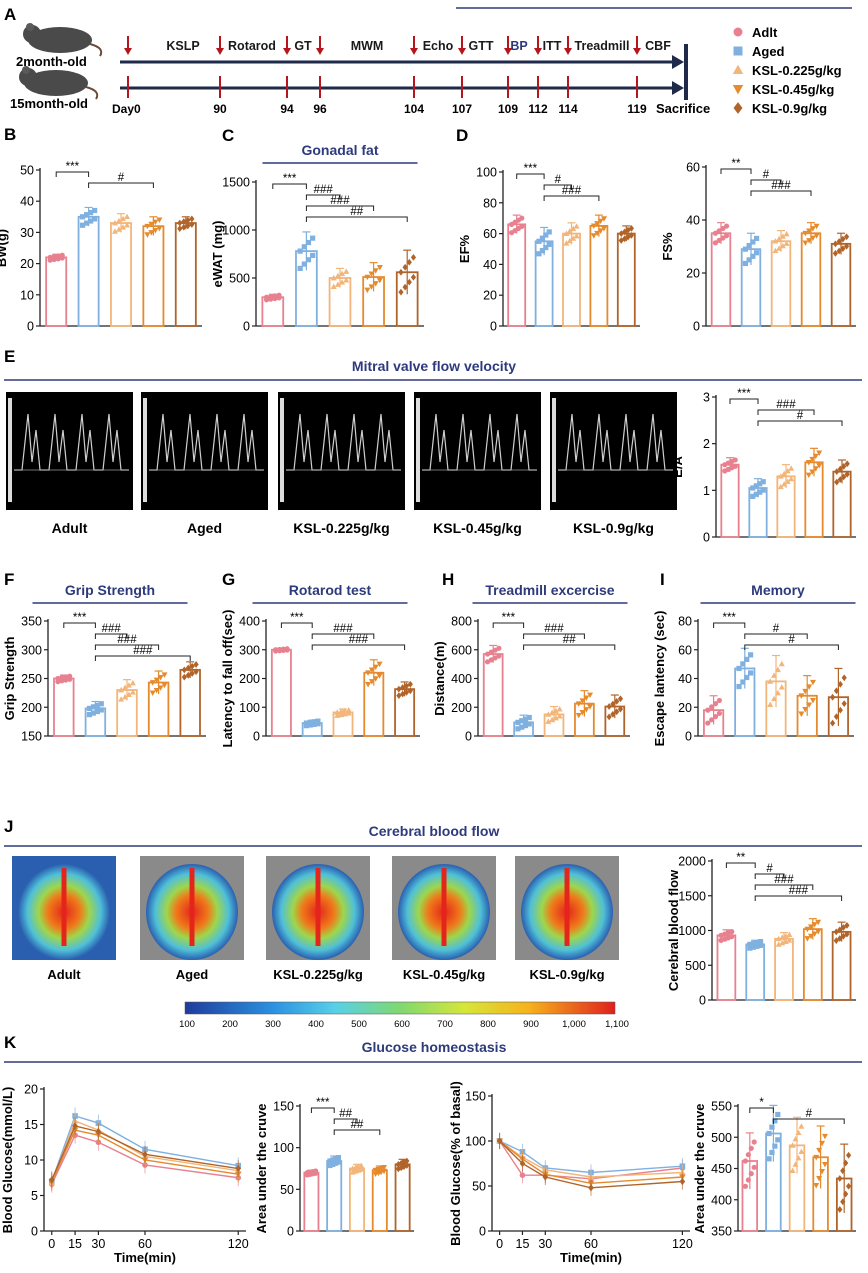  What do you see at coordinates (236, 183) in the screenshot?
I see `y-tick-label: 1500` at bounding box center [236, 183].